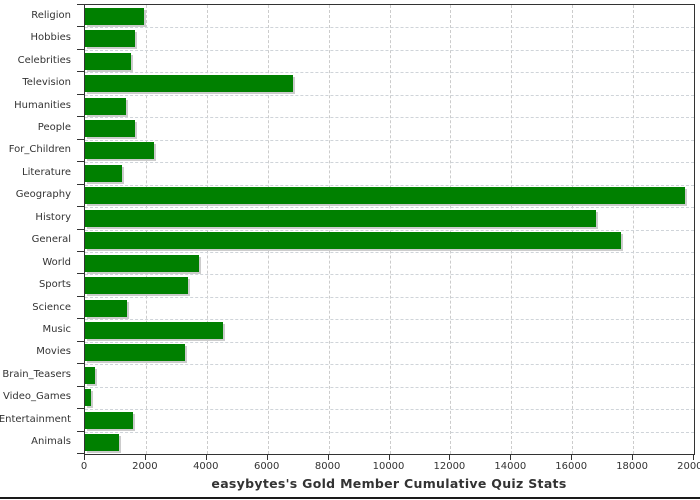 The height and width of the screenshot is (500, 700). What do you see at coordinates (110, 128) in the screenshot?
I see `bar-people` at bounding box center [110, 128].